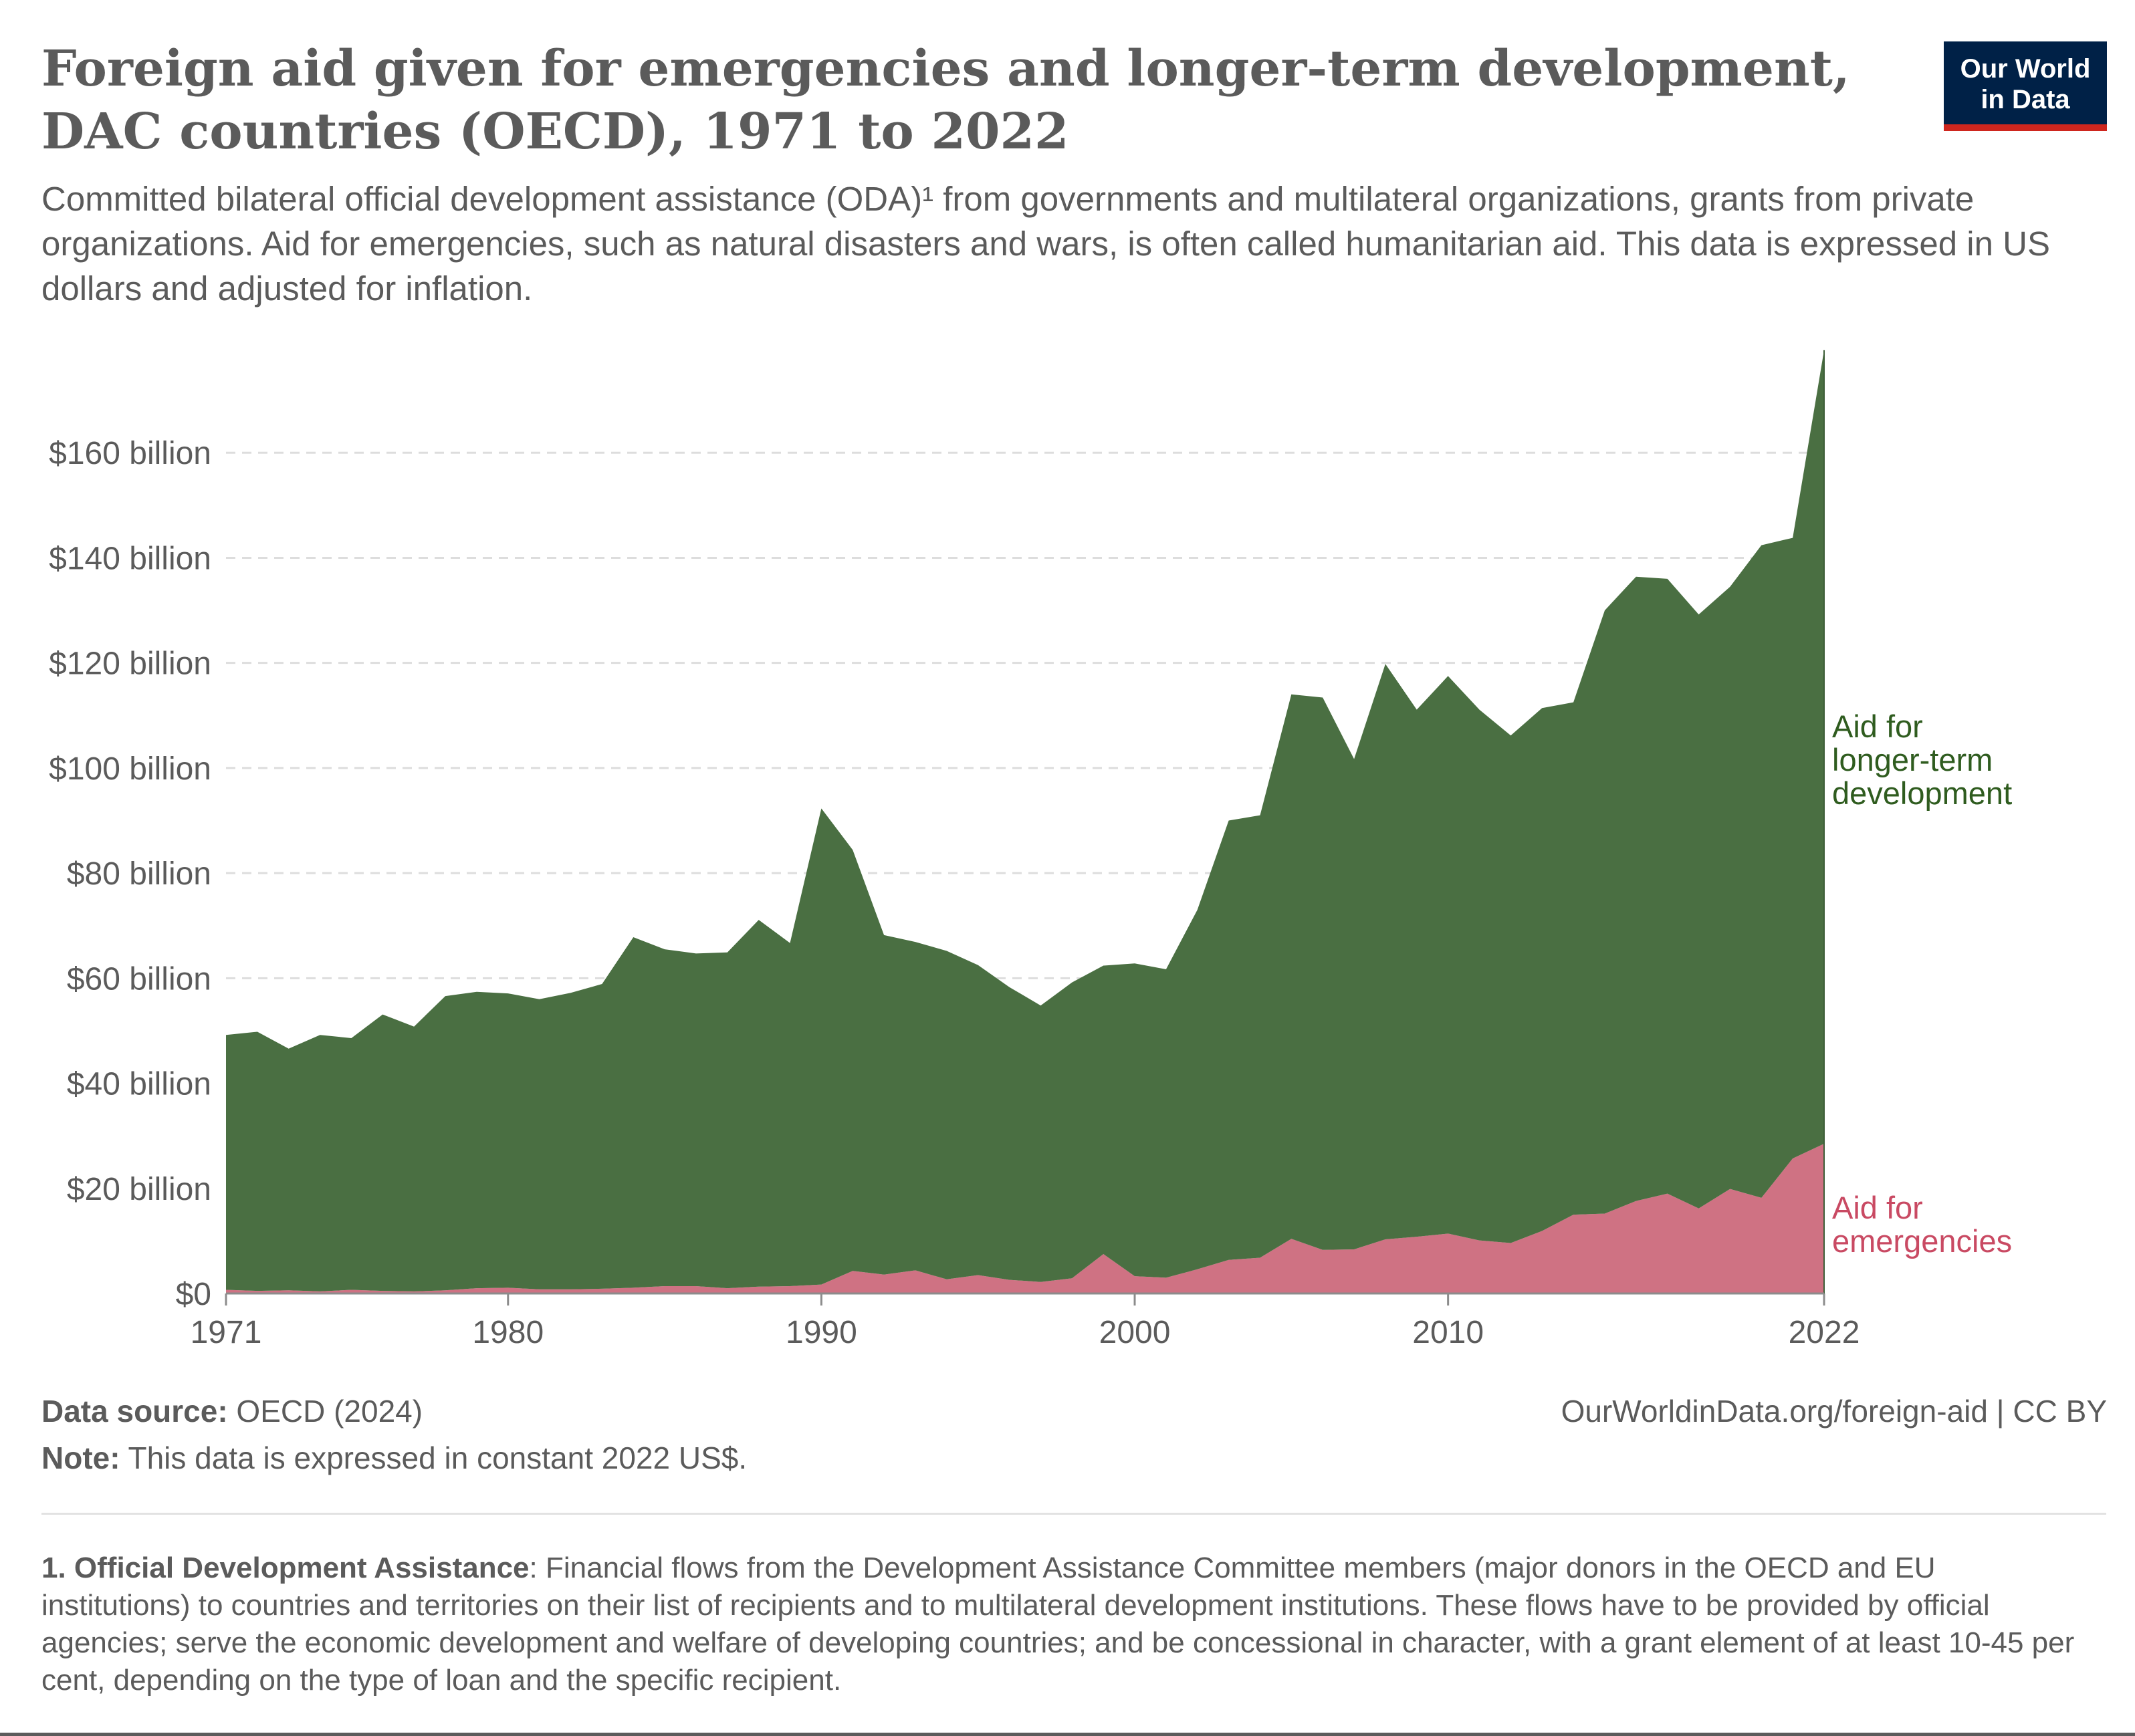  I want to click on area-aid-for-emergencies, so click(1025, 1218).